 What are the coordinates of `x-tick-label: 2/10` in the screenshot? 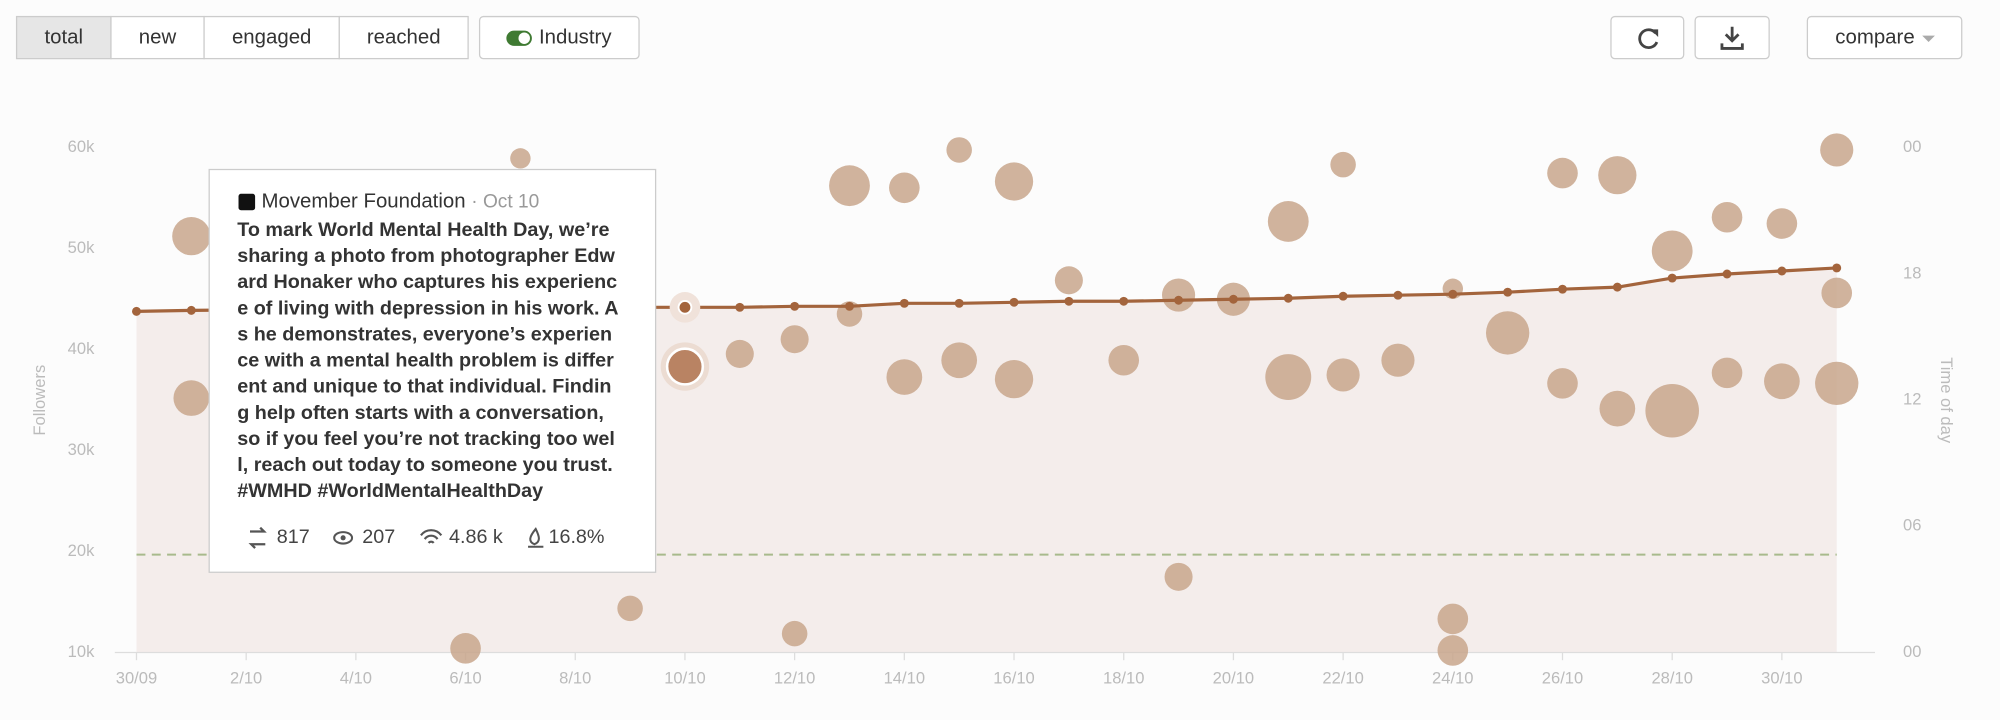 It's located at (246, 678).